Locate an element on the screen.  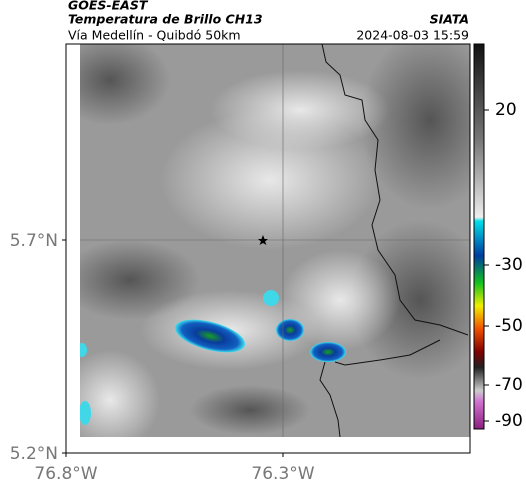
lon-label: 76.8°W is located at coordinates (65, 474).